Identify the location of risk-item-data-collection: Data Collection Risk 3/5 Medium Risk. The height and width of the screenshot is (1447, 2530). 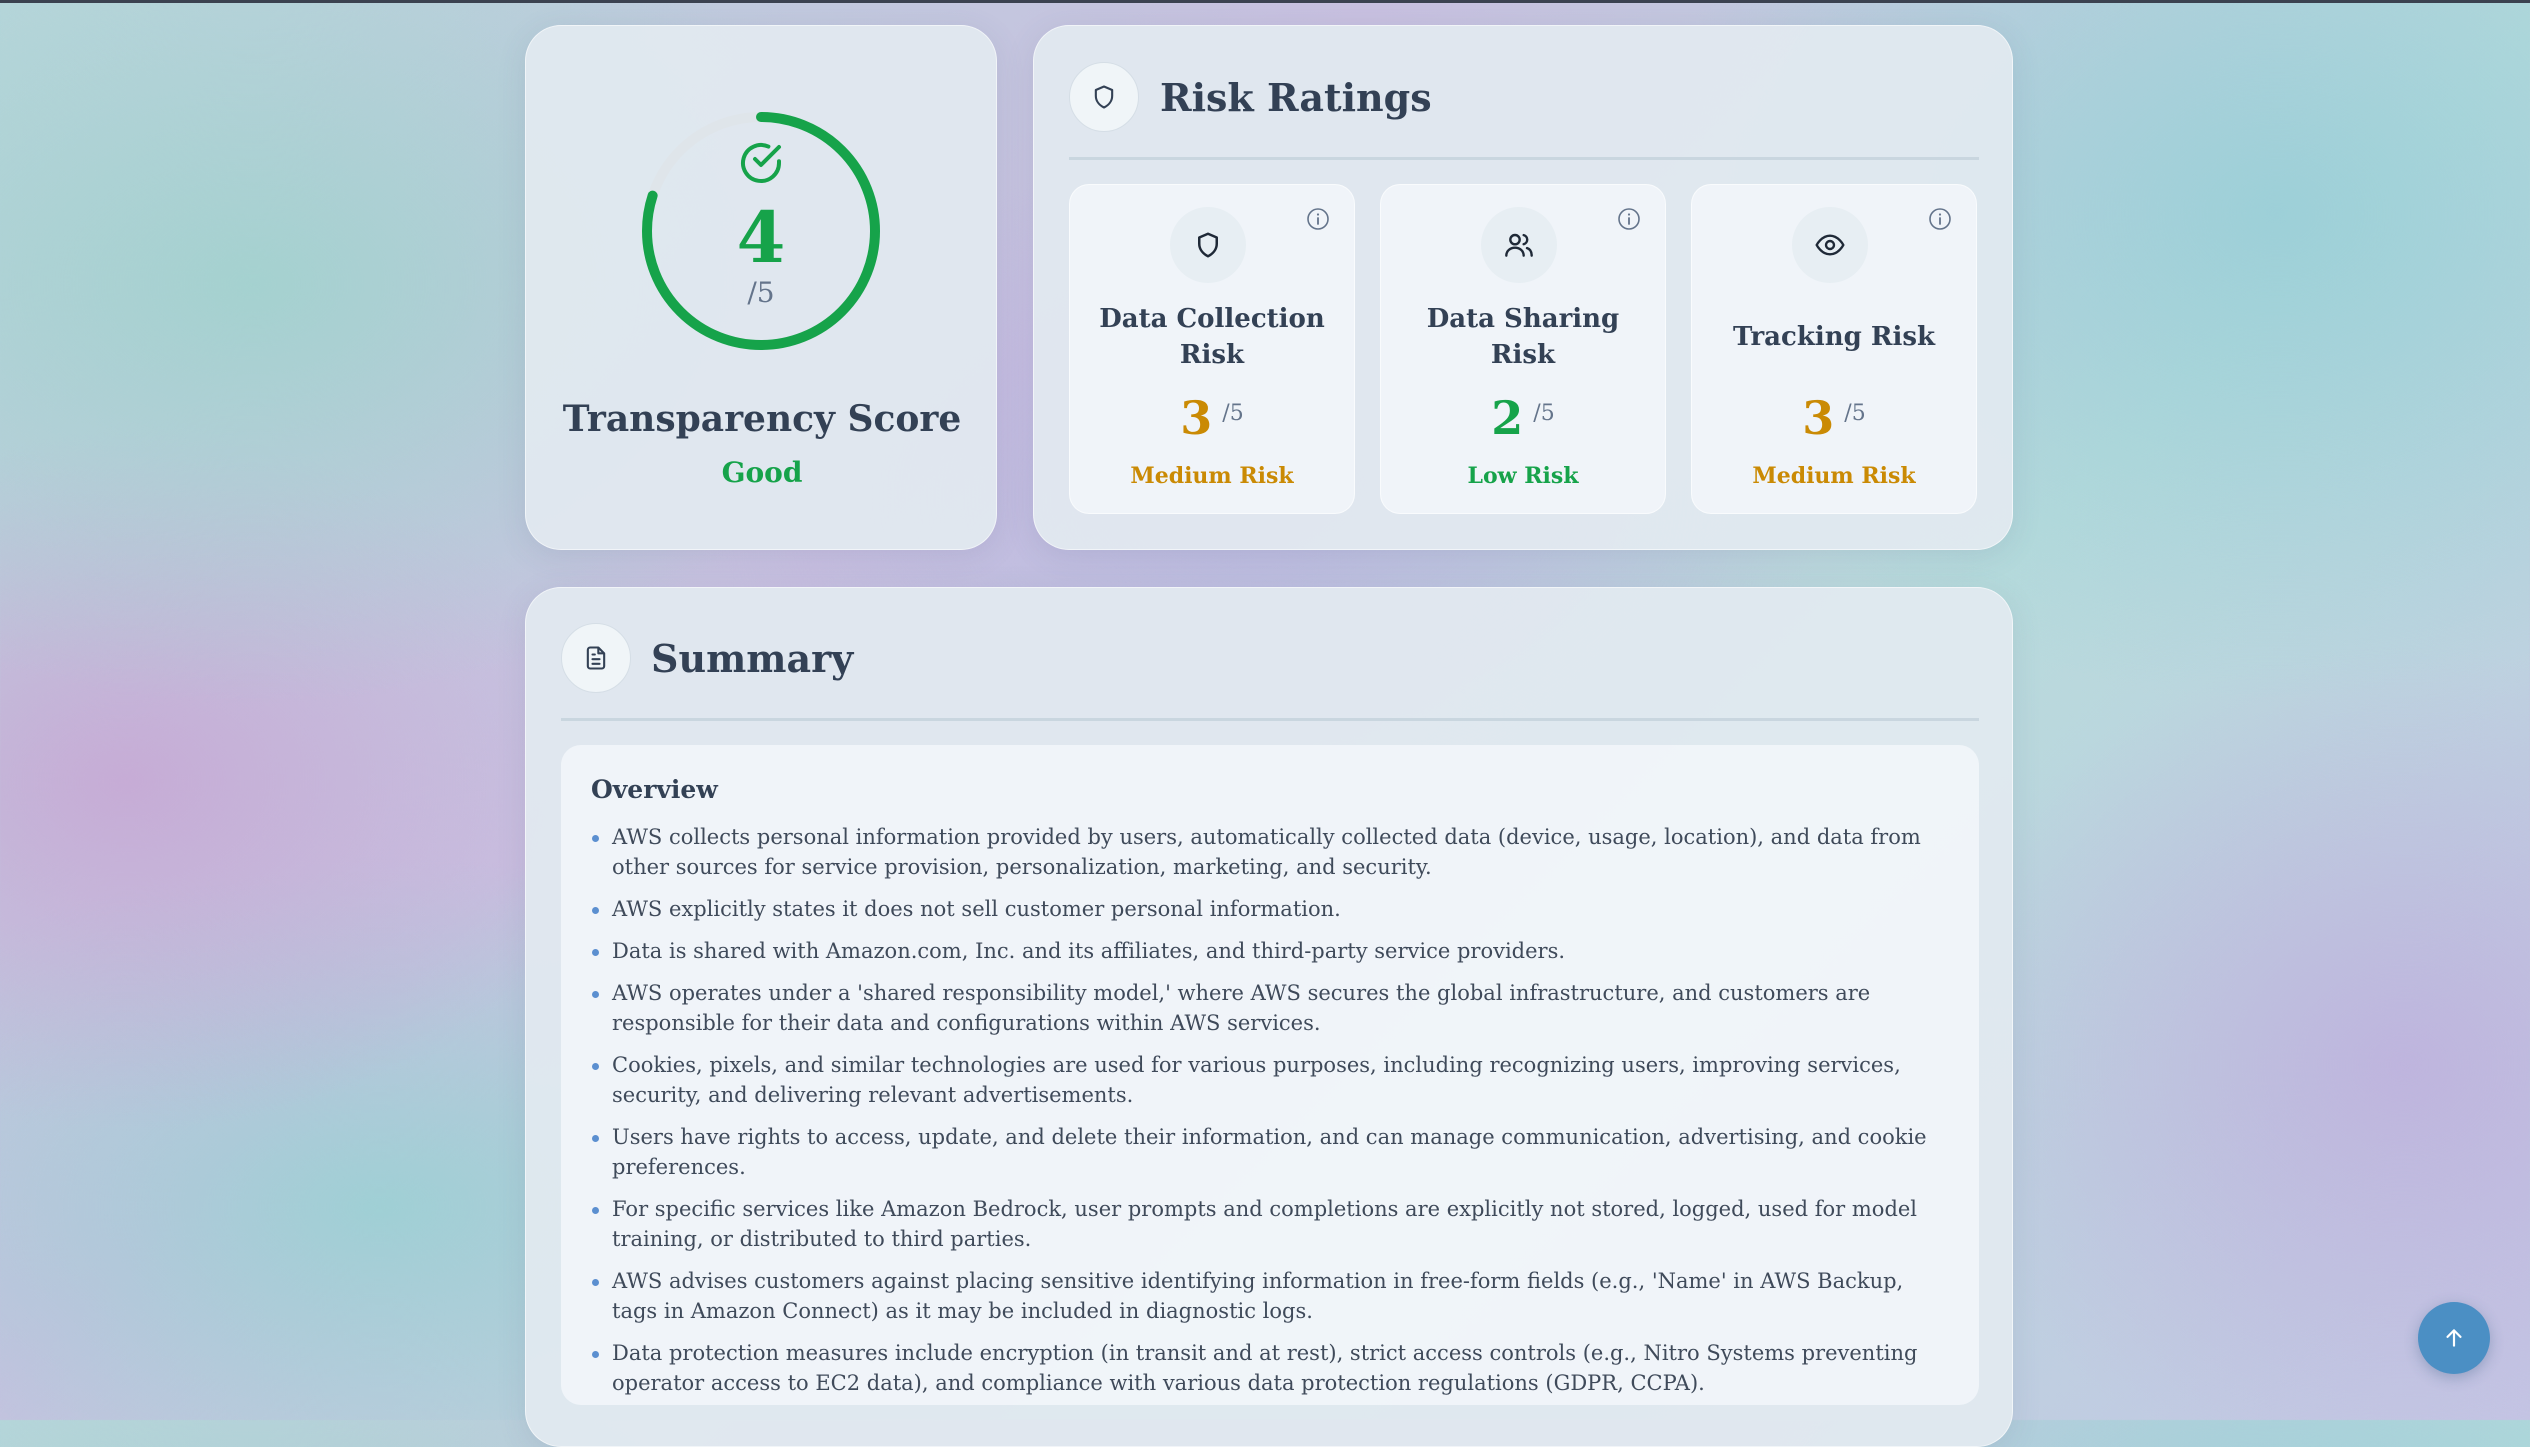
(1212, 349).